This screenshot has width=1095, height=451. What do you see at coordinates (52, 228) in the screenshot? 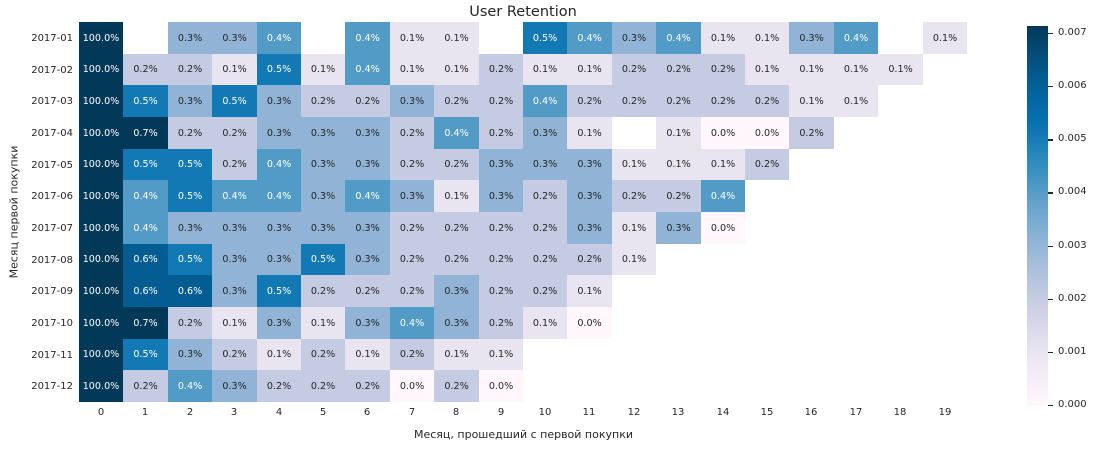
I see `y-tick-label: 2017-07` at bounding box center [52, 228].